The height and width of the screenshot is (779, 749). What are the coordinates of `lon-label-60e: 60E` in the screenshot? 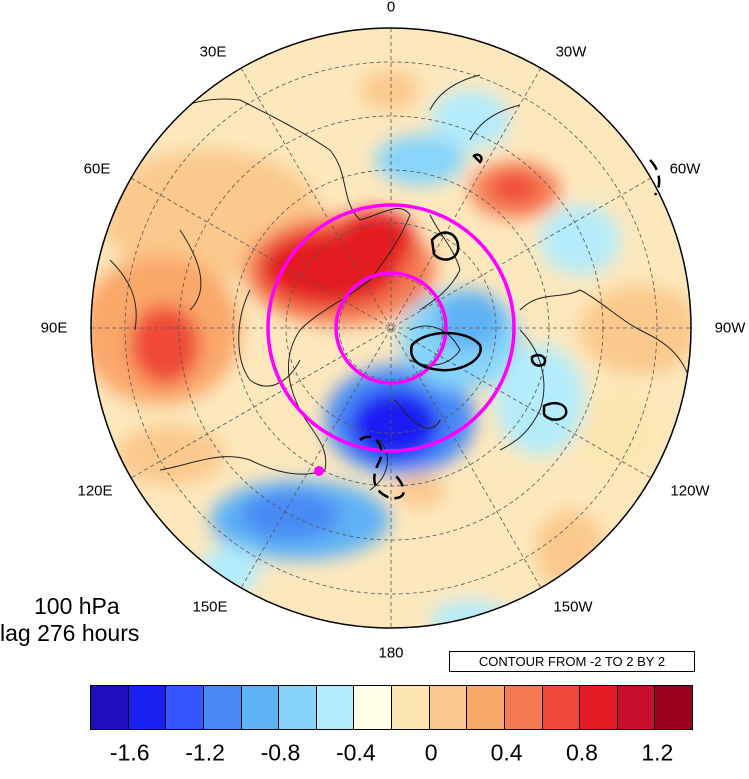 It's located at (97, 169).